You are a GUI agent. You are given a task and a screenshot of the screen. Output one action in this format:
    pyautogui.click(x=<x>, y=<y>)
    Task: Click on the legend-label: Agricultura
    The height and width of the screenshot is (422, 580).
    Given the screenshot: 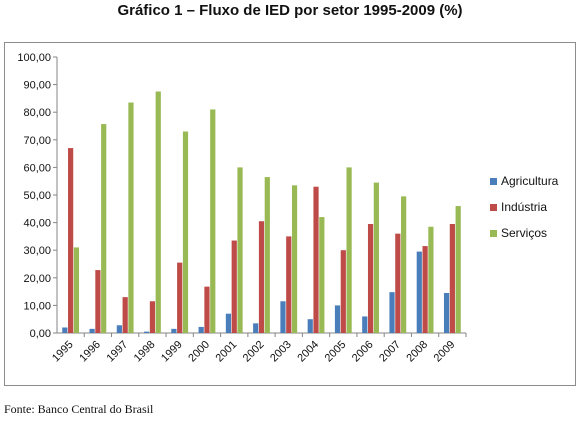 What is the action you would take?
    pyautogui.click(x=530, y=181)
    